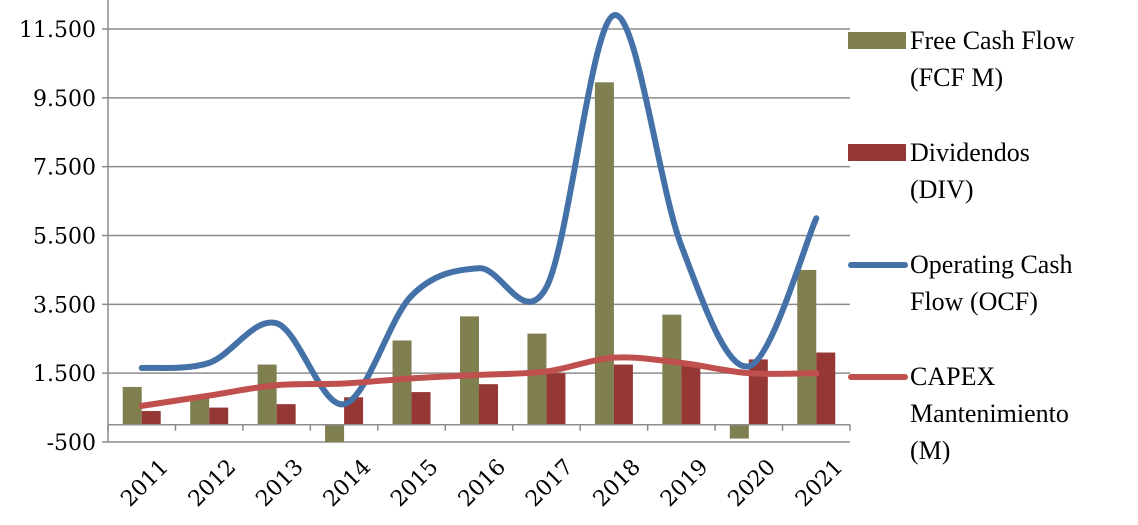 Image resolution: width=1138 pixels, height=525 pixels. What do you see at coordinates (482, 483) in the screenshot?
I see `x-tick-label: 2016` at bounding box center [482, 483].